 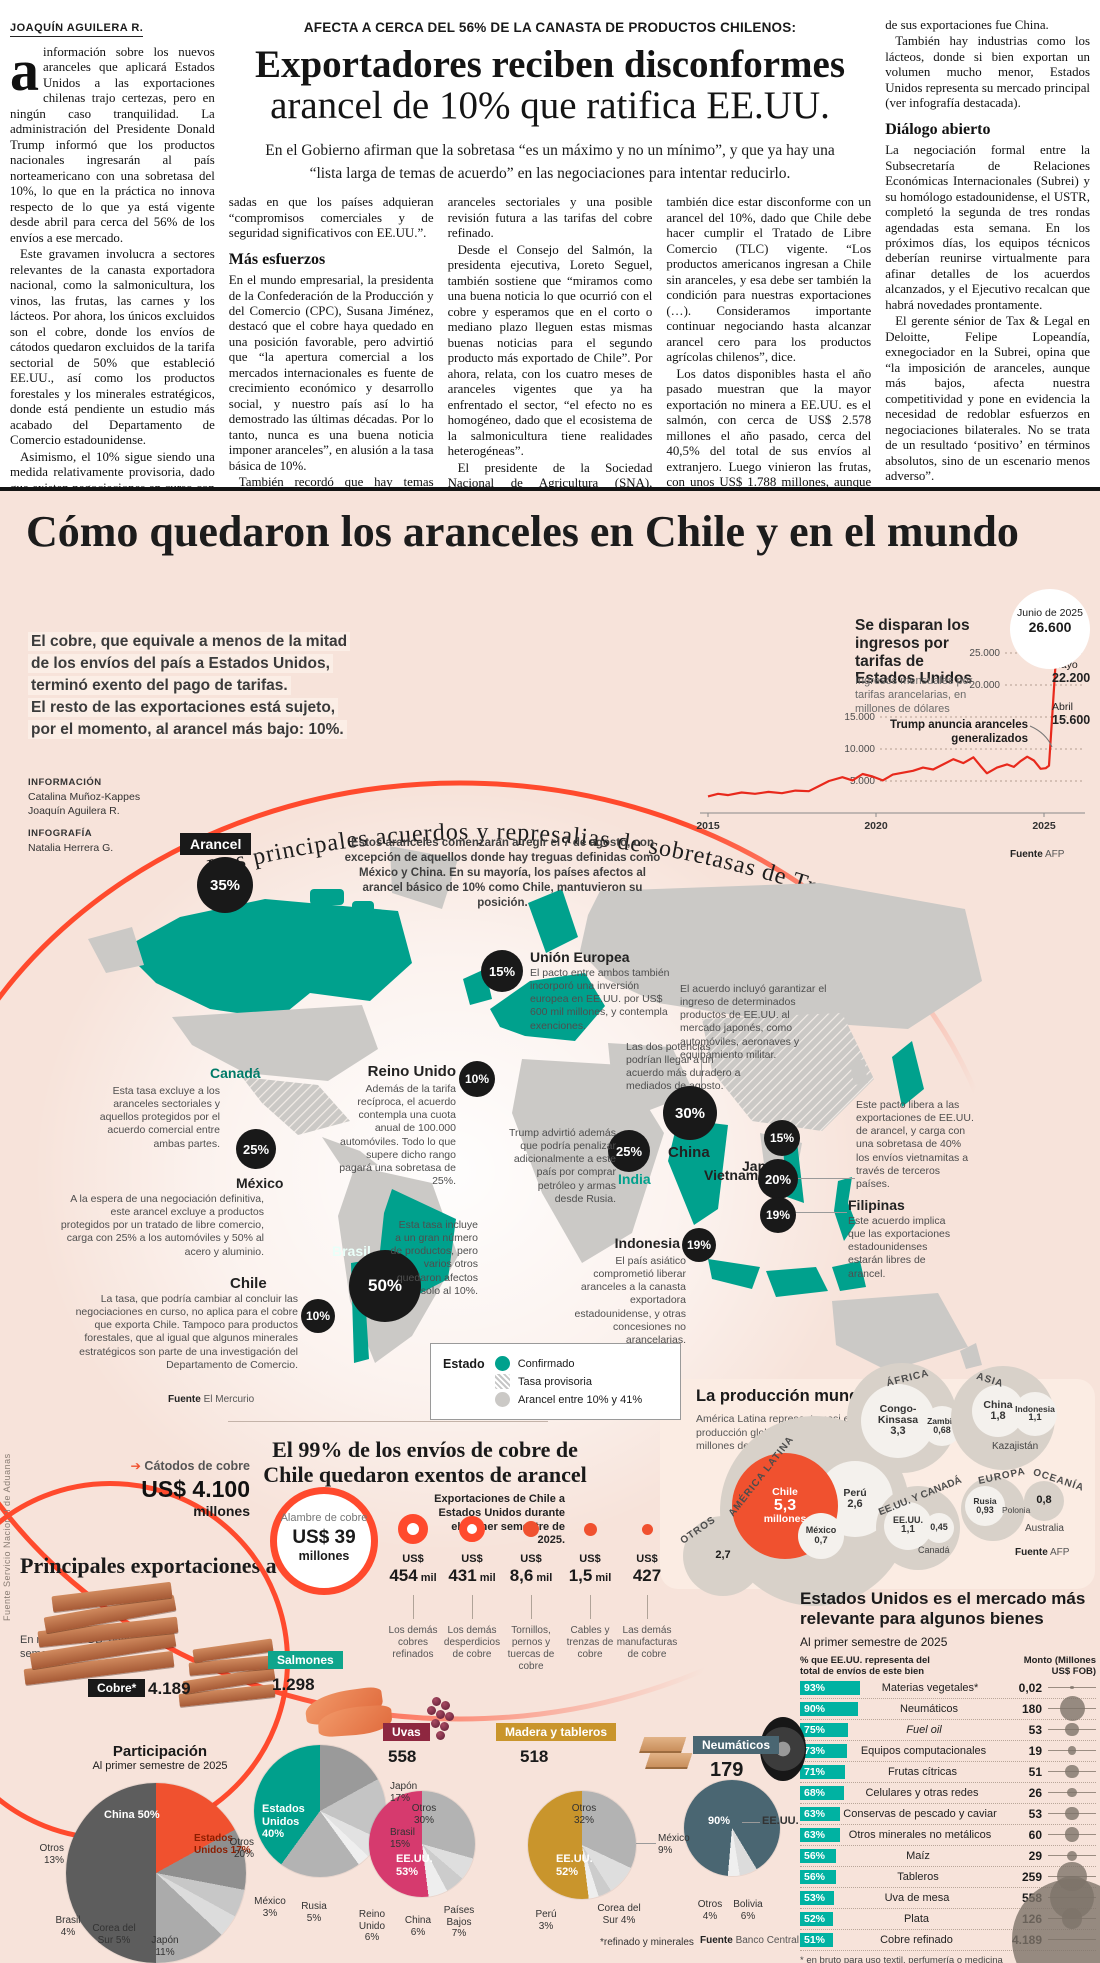 I want to click on alambre-unit: millones, so click(x=324, y=1555).